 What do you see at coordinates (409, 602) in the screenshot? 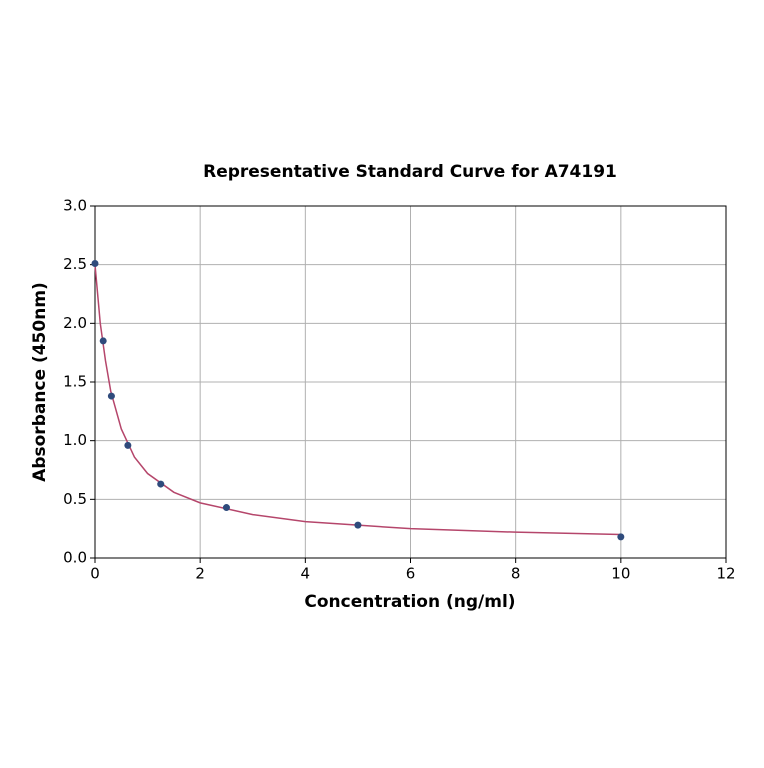
I see `x-axis-label: Concentration (ng/ml)` at bounding box center [409, 602].